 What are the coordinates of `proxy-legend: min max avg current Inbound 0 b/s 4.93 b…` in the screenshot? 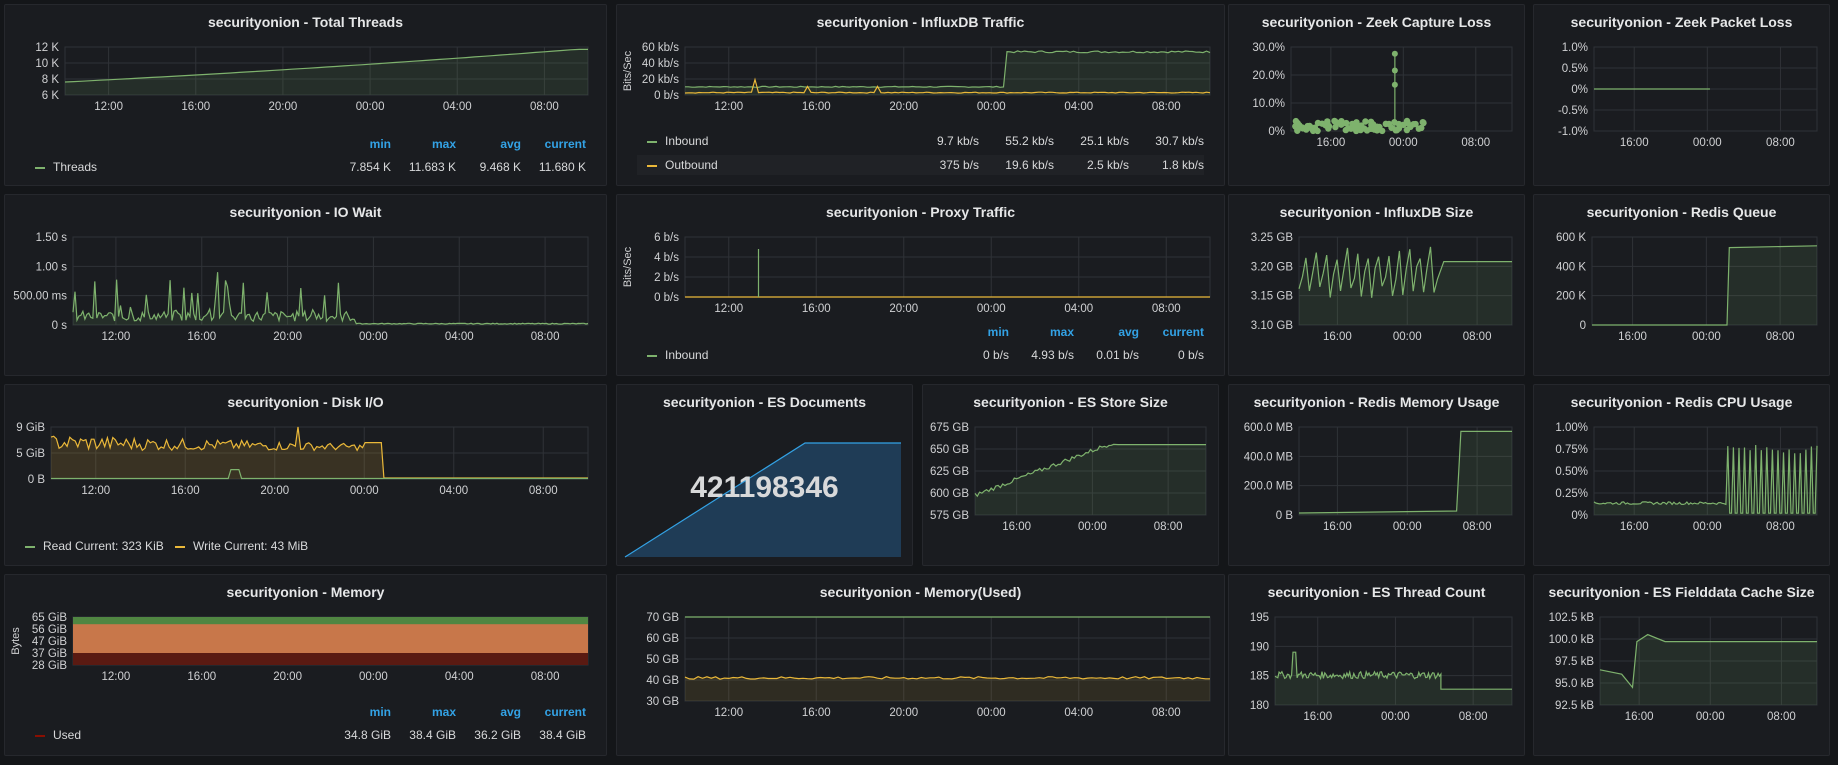 It's located at (920, 347).